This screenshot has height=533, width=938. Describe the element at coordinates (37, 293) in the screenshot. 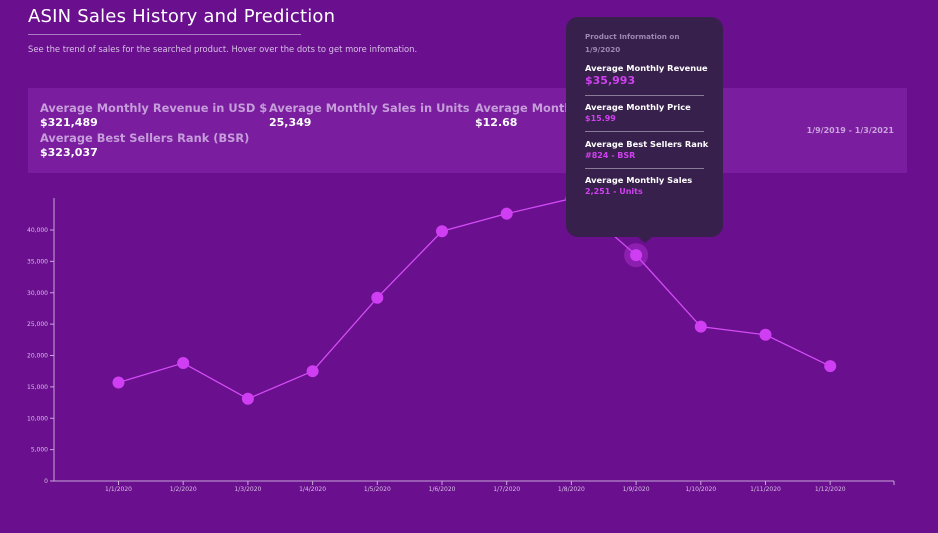

I see `y-tick-label: 30,000` at that location.